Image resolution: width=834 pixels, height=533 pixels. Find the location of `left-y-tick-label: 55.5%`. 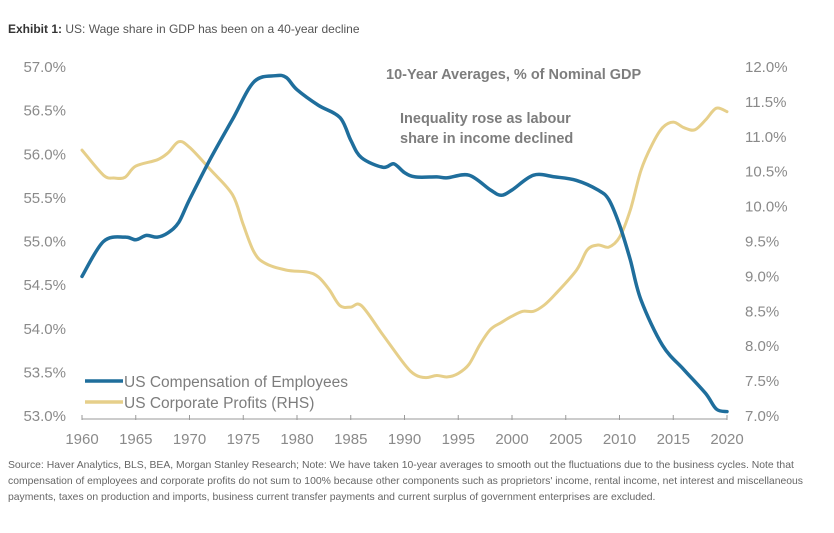

left-y-tick-label: 55.5% is located at coordinates (44, 198).